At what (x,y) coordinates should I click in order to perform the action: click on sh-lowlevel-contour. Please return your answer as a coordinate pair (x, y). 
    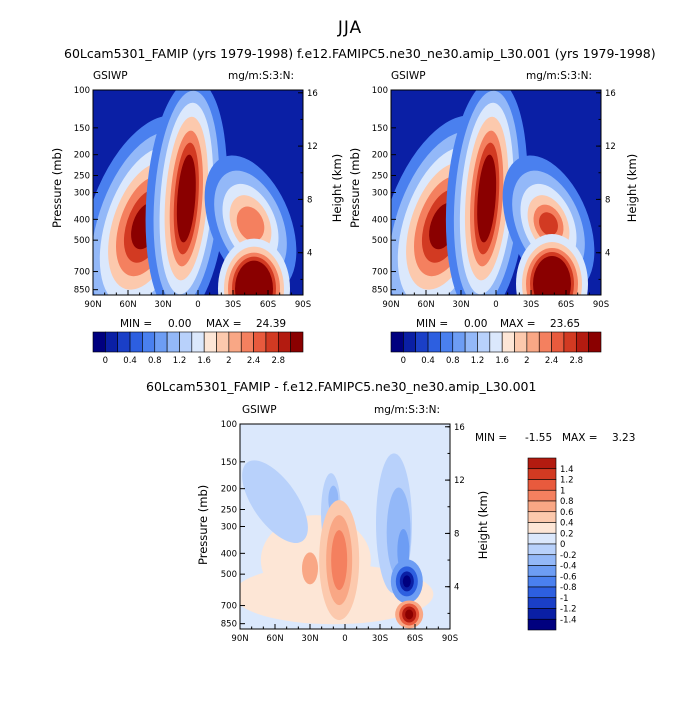
    Looking at the image, I should click on (552, 275).